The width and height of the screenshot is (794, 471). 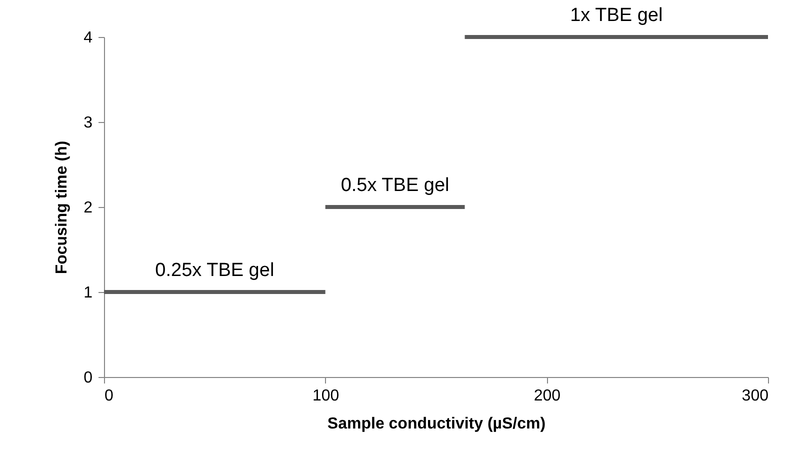 What do you see at coordinates (755, 396) in the screenshot?
I see `x-tick-label: 300` at bounding box center [755, 396].